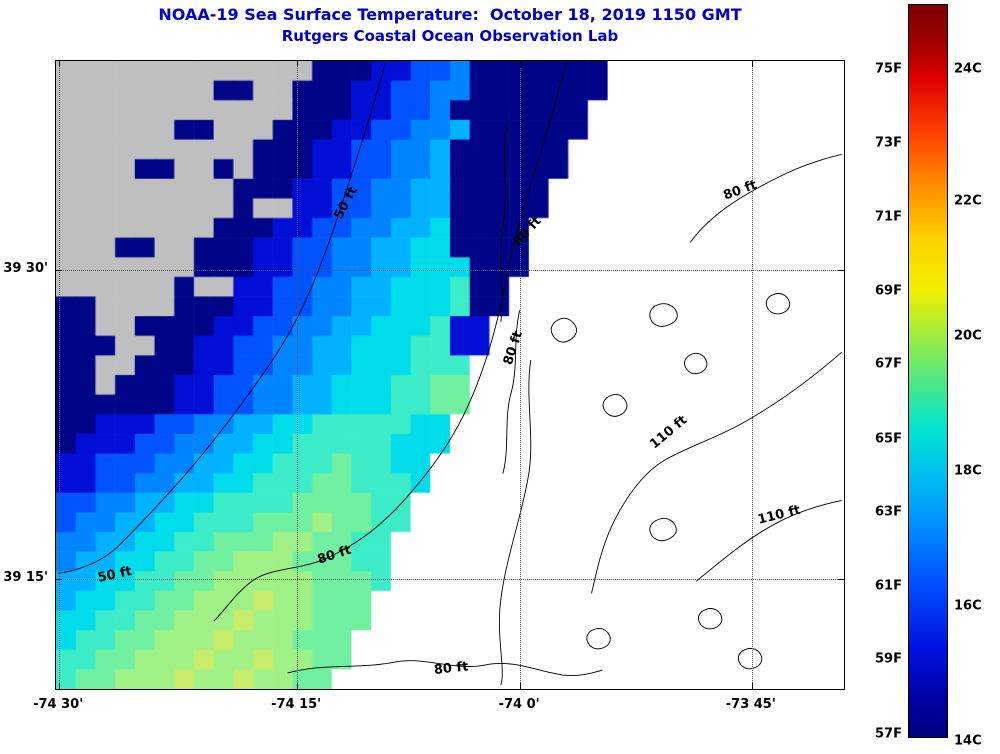 This screenshot has height=754, width=1000. What do you see at coordinates (928, 371) in the screenshot?
I see `temperature-colorbar` at bounding box center [928, 371].